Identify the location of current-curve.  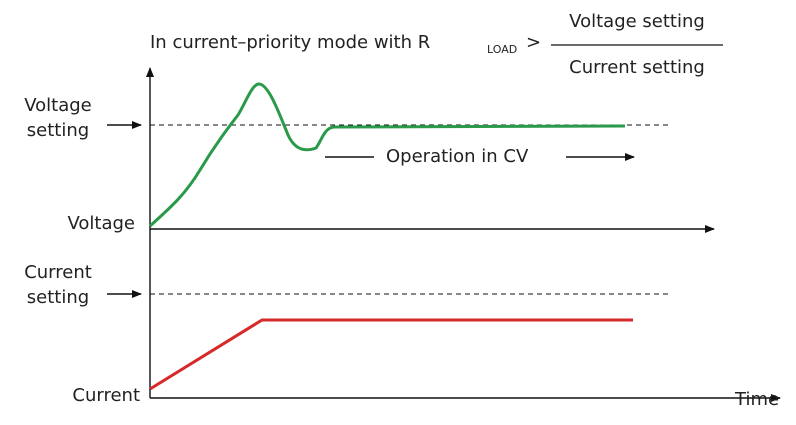
(391, 354).